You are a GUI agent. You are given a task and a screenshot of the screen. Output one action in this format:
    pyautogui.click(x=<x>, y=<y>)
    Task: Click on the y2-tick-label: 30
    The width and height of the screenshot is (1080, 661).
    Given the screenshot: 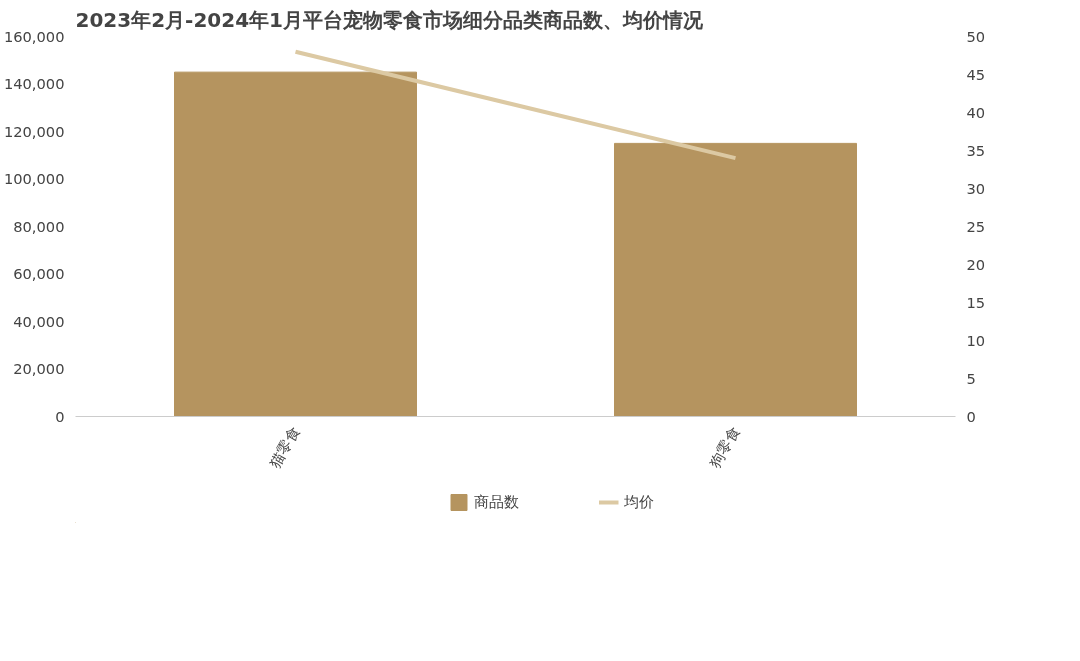 What is the action you would take?
    pyautogui.click(x=976, y=188)
    